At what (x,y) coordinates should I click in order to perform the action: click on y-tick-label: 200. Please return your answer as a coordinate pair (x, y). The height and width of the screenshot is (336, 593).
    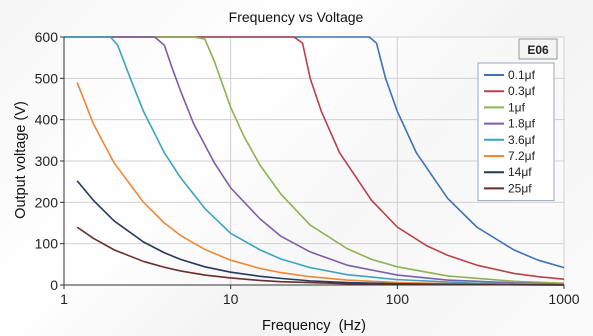
    Looking at the image, I should click on (47, 202).